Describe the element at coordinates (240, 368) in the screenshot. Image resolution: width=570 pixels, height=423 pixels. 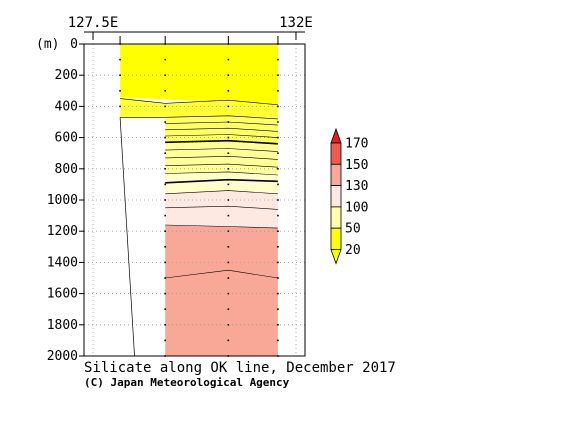
I see `chart-title: Silicate along OK line, December 2017` at that location.